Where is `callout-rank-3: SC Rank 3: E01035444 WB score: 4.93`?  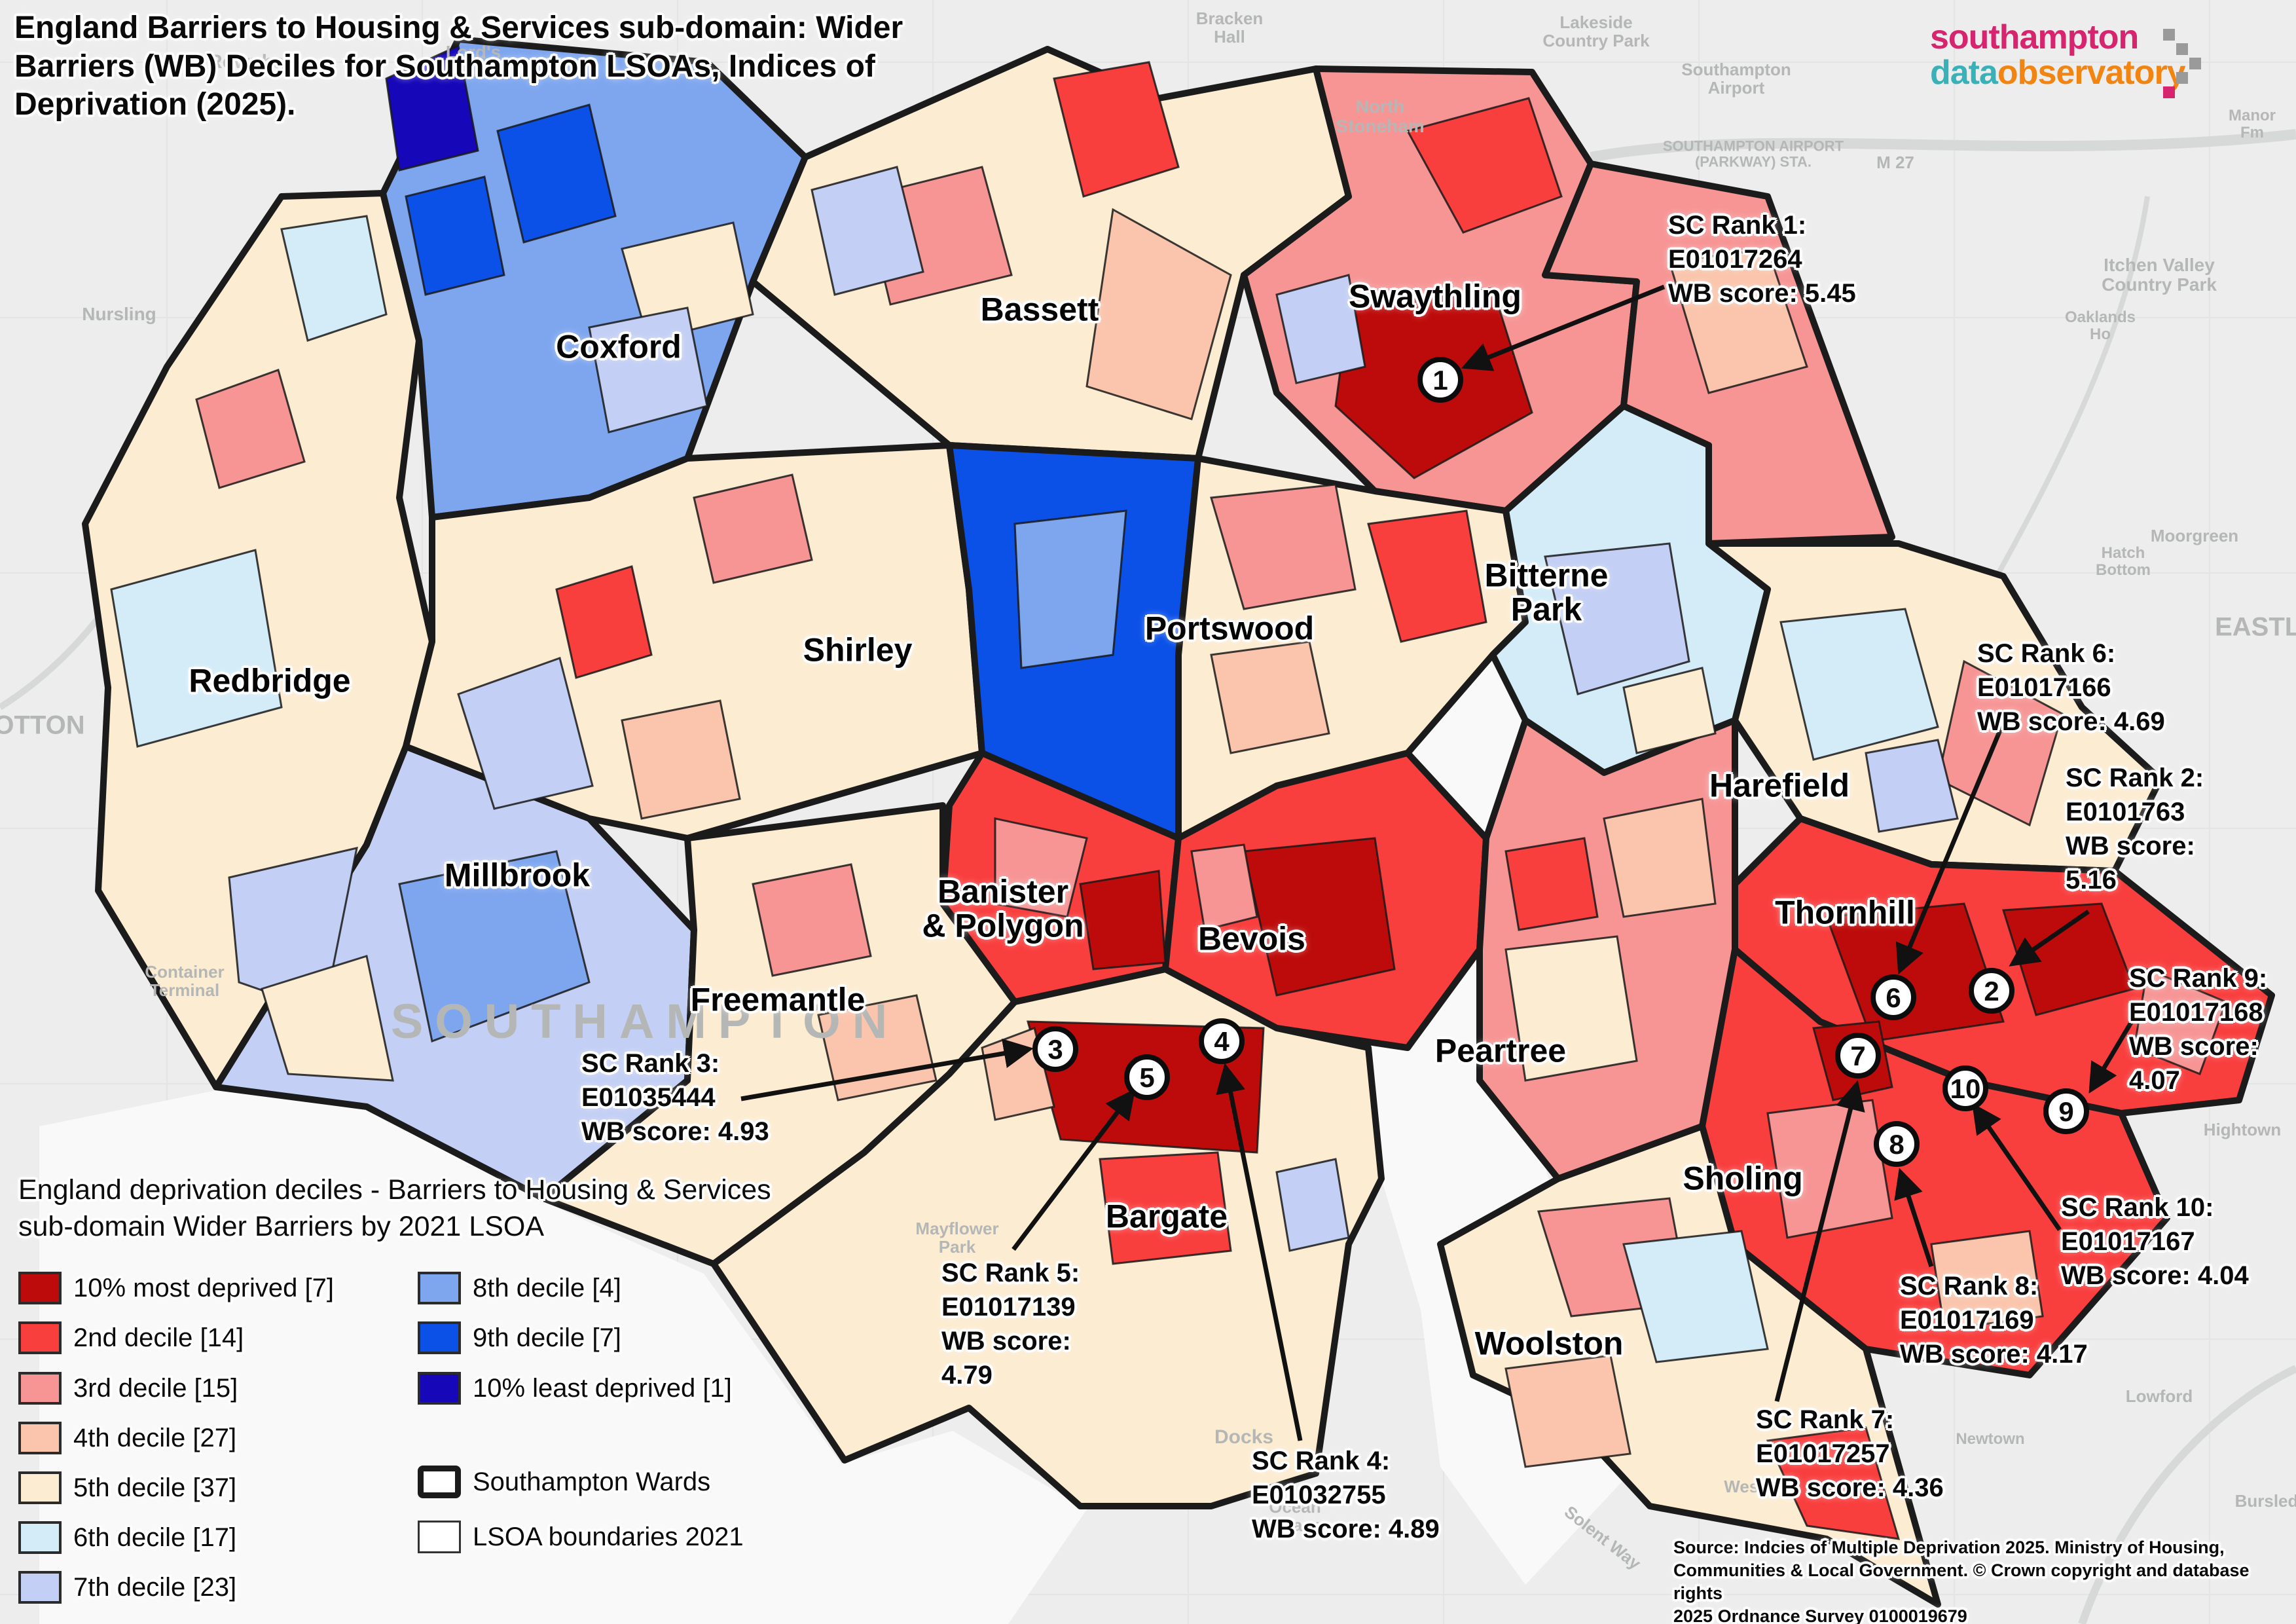
callout-rank-3: SC Rank 3: E01035444 WB score: 4.93 is located at coordinates (675, 1097).